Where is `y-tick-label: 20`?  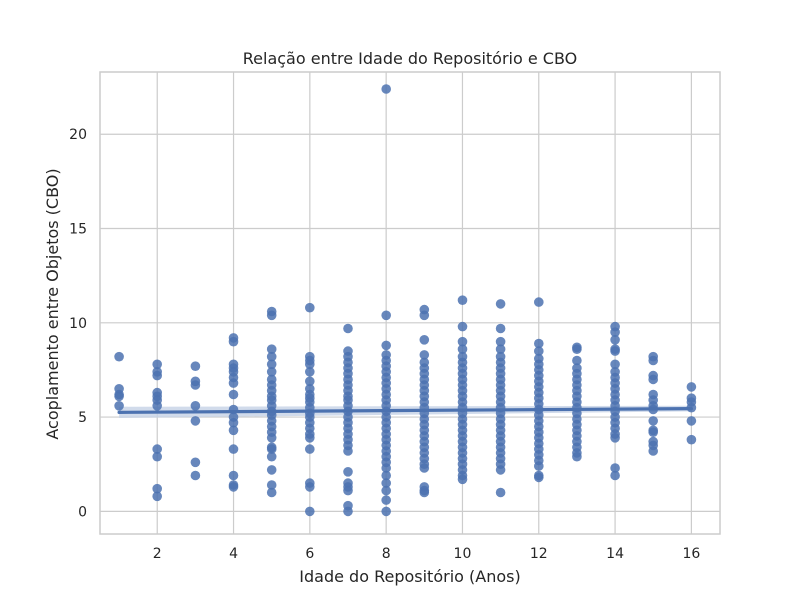
y-tick-label: 20 is located at coordinates (78, 135).